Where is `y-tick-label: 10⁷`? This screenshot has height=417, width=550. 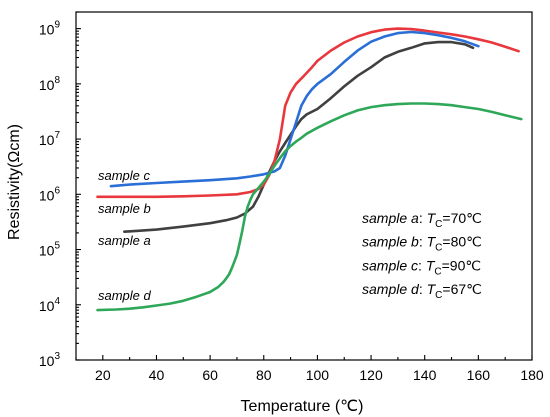 y-tick-label: 10⁷ is located at coordinates (50, 139).